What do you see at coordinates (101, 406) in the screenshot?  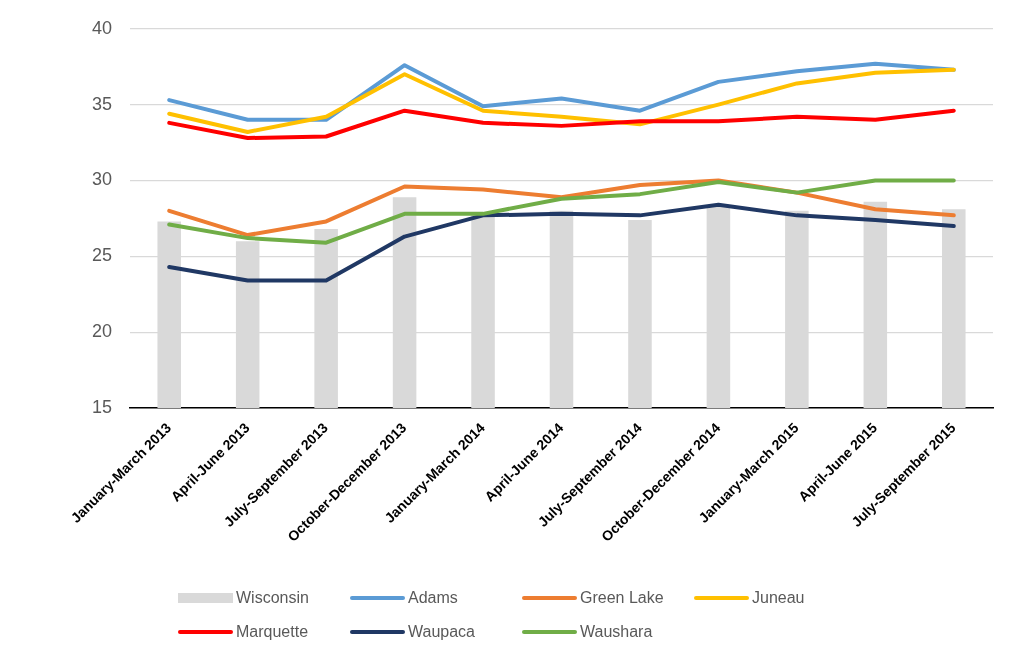 I see `y-tick-label: 15` at bounding box center [101, 406].